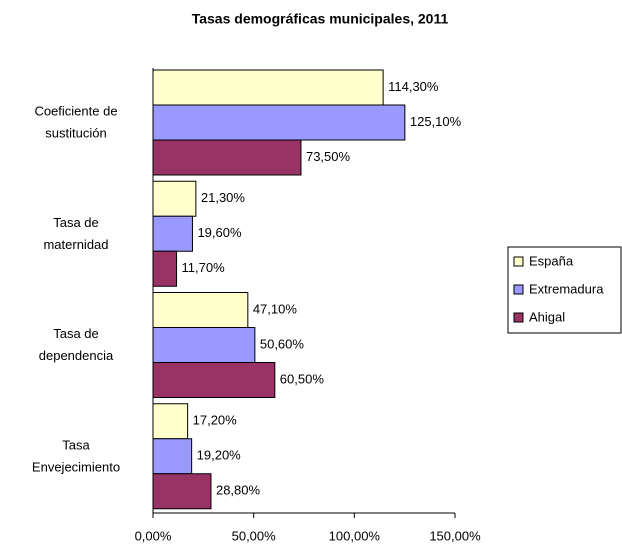 The width and height of the screenshot is (622, 547). I want to click on value-label: 50,60%, so click(282, 343).